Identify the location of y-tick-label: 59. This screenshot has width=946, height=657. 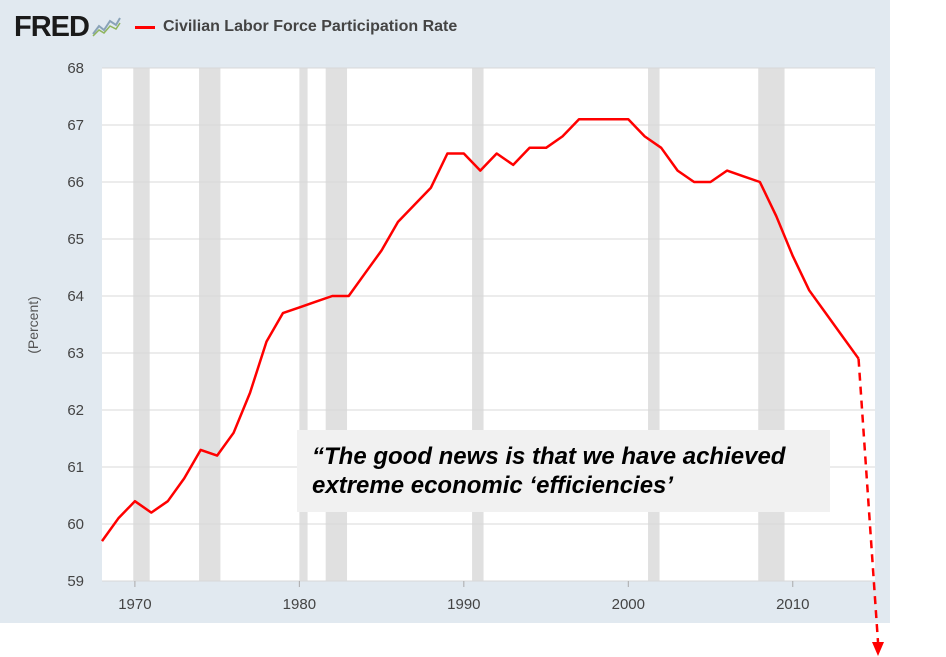
(75, 581).